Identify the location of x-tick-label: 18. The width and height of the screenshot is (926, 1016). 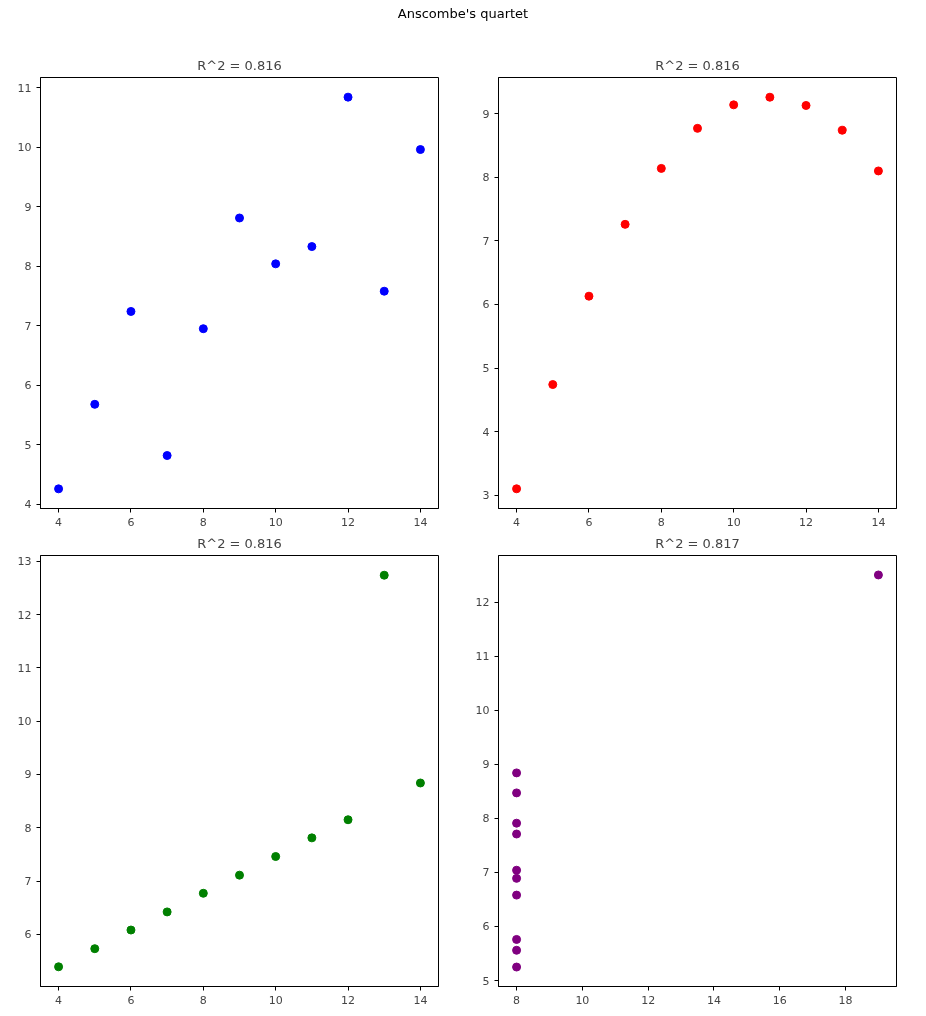
(845, 1000).